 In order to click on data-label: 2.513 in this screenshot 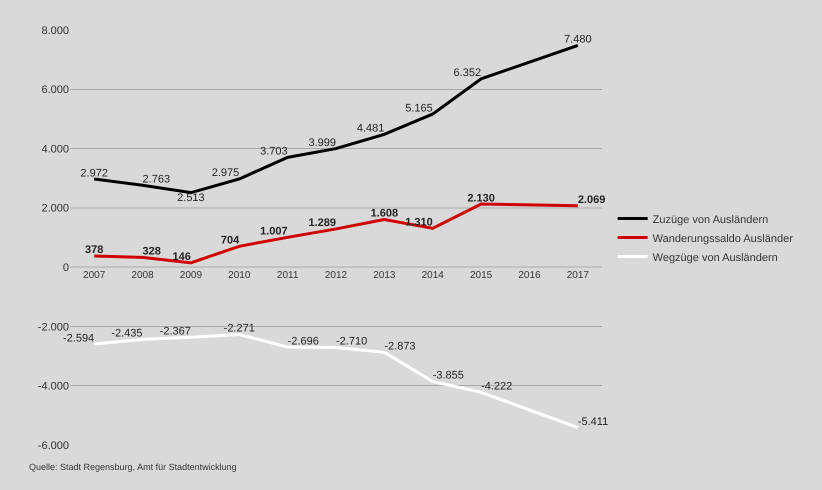, I will do `click(191, 198)`.